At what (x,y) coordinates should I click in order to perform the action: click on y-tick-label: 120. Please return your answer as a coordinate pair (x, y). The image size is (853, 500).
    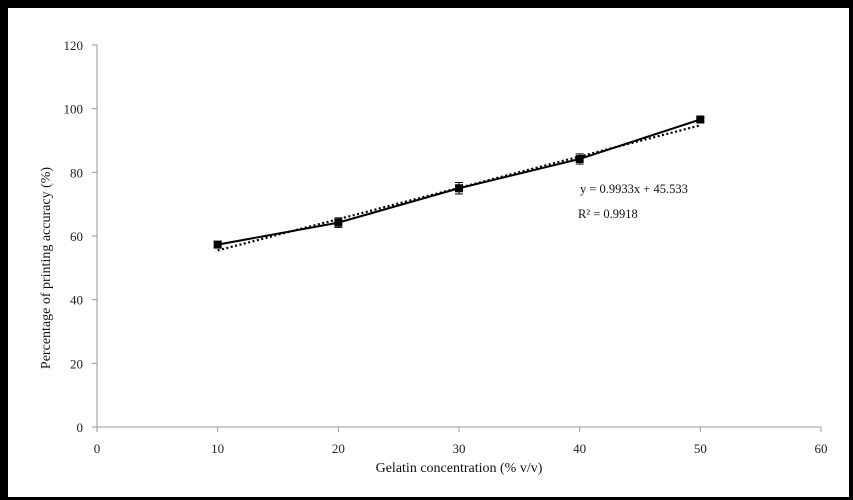
    Looking at the image, I should click on (74, 45).